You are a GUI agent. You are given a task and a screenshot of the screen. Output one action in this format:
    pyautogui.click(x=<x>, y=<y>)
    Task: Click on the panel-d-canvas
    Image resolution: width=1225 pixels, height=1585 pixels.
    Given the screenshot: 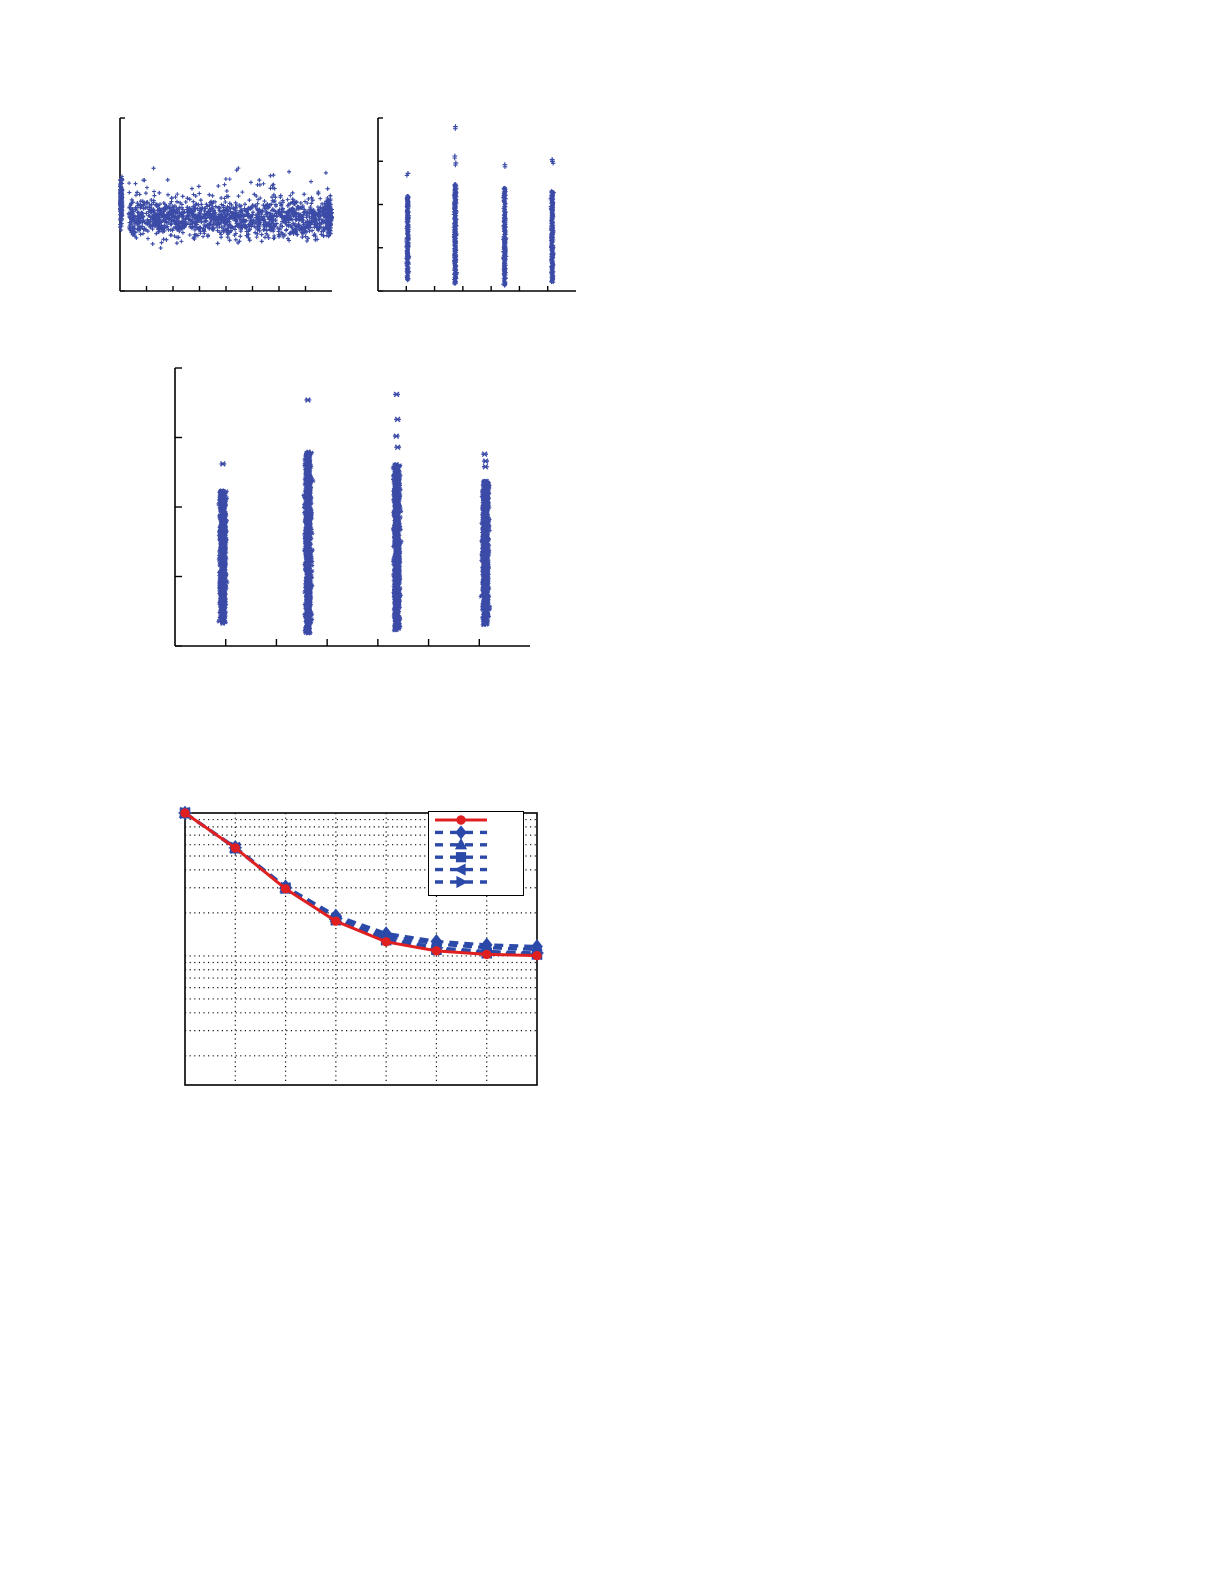 What is the action you would take?
    pyautogui.click(x=361, y=945)
    